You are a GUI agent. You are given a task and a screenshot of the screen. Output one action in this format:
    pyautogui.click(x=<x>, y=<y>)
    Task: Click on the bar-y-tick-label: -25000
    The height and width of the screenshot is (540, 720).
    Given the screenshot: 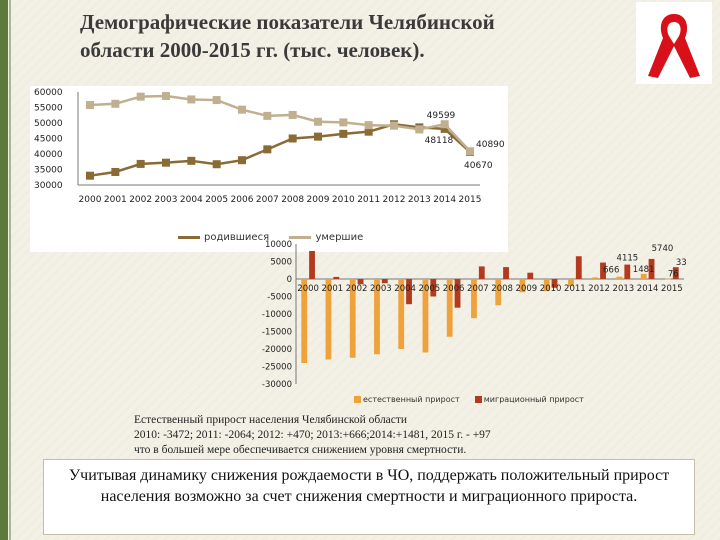 What is the action you would take?
    pyautogui.click(x=277, y=368)
    